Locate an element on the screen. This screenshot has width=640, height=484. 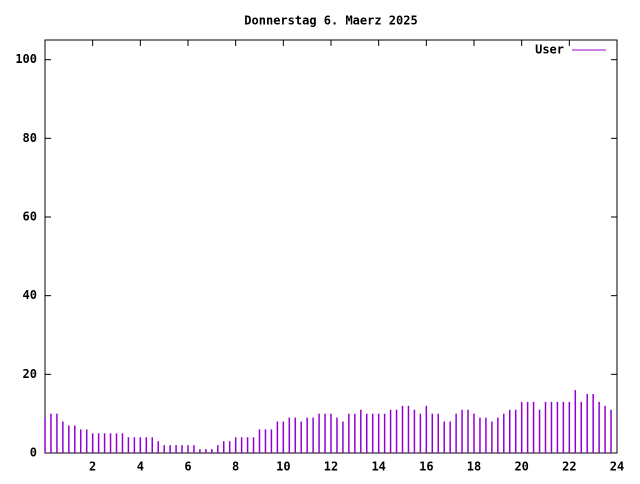
x-tick-label: 12 is located at coordinates (331, 467).